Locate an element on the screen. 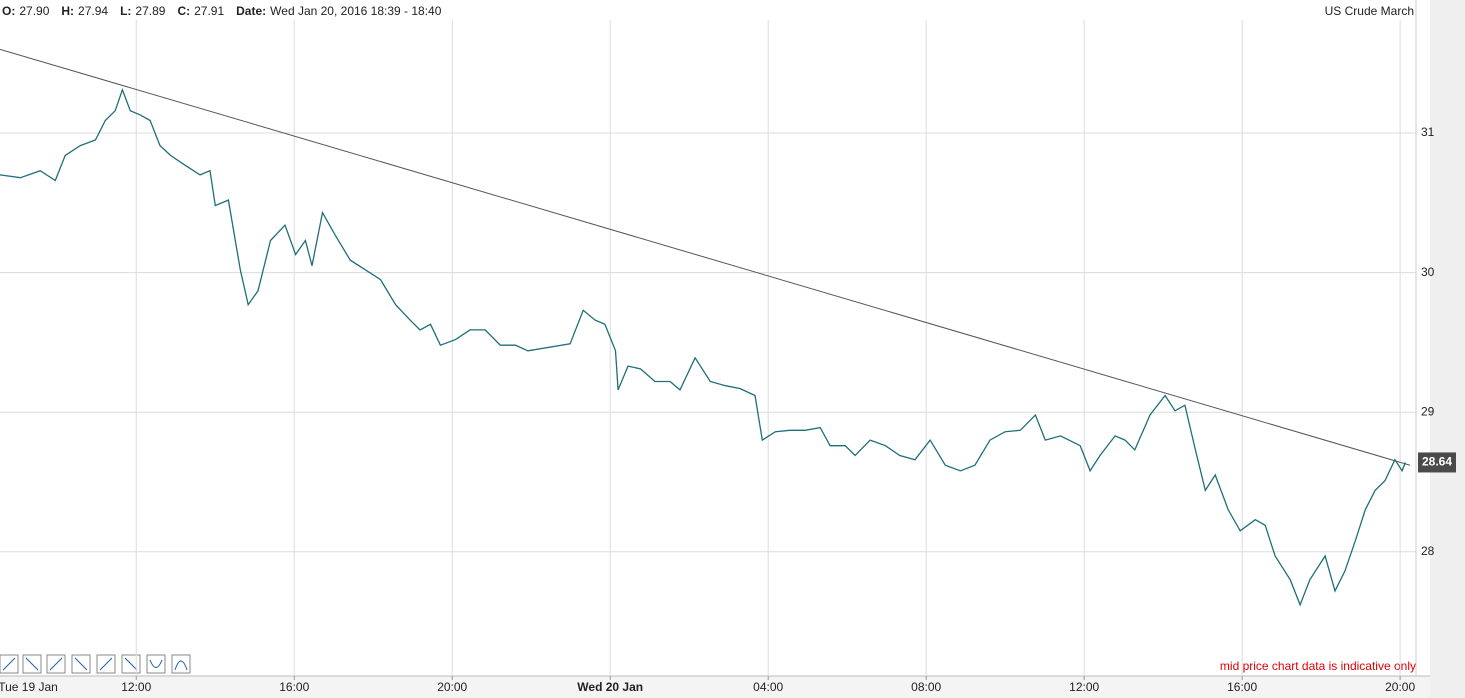  header-value: 27.94 is located at coordinates (93, 11).